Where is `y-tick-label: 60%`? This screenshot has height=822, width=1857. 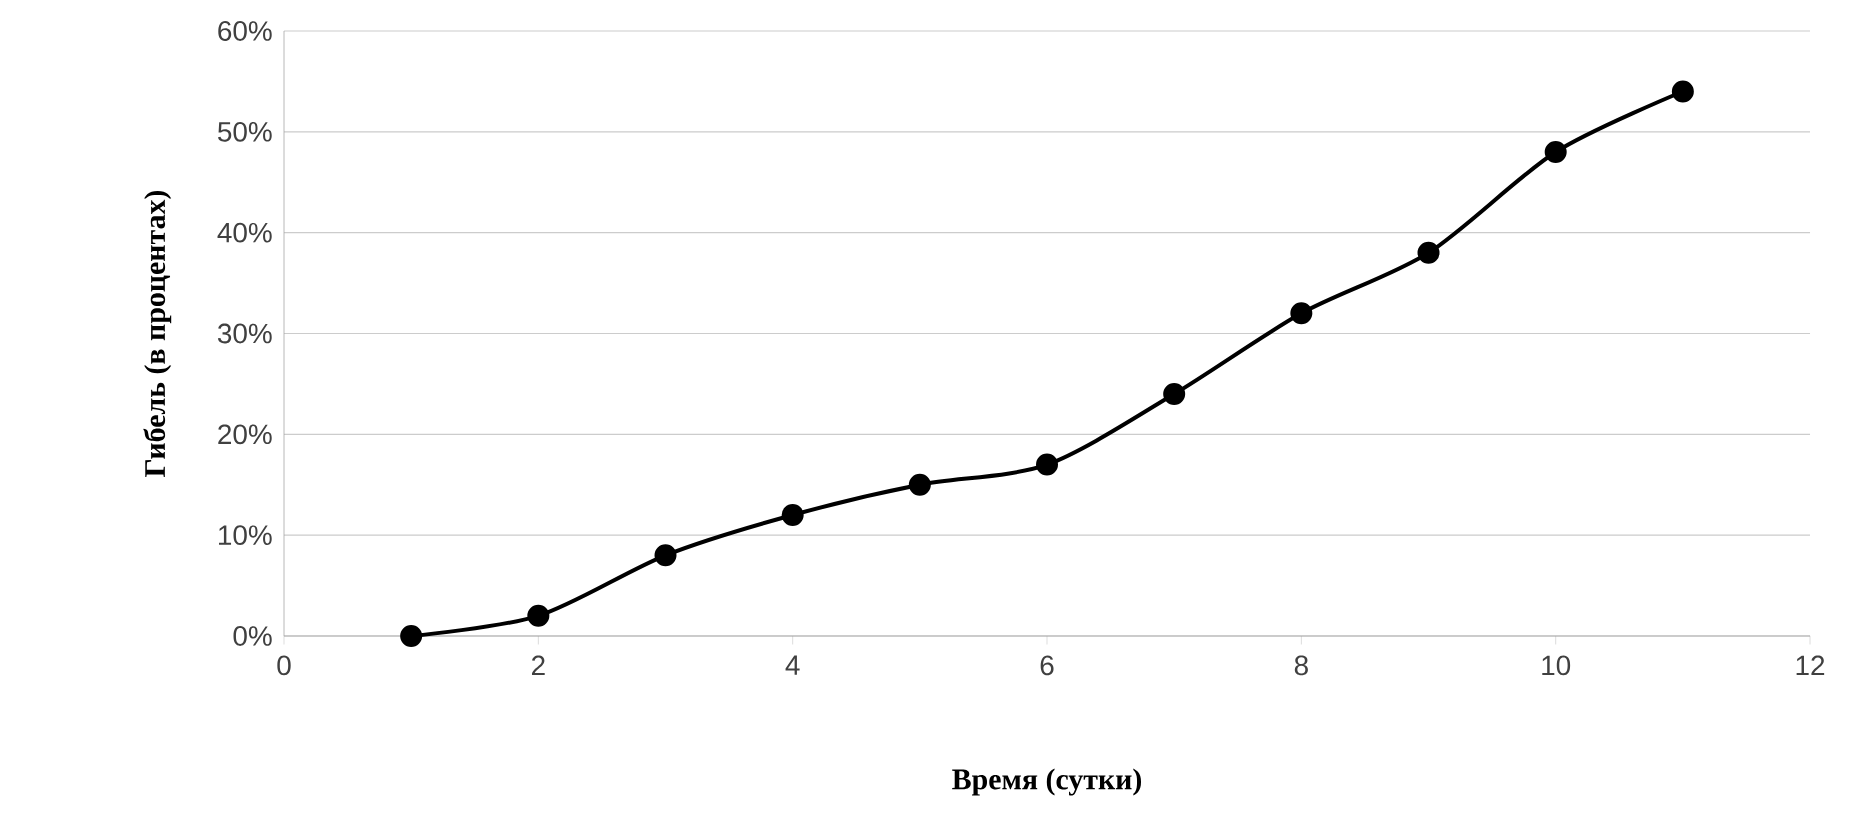 y-tick-label: 60% is located at coordinates (245, 31).